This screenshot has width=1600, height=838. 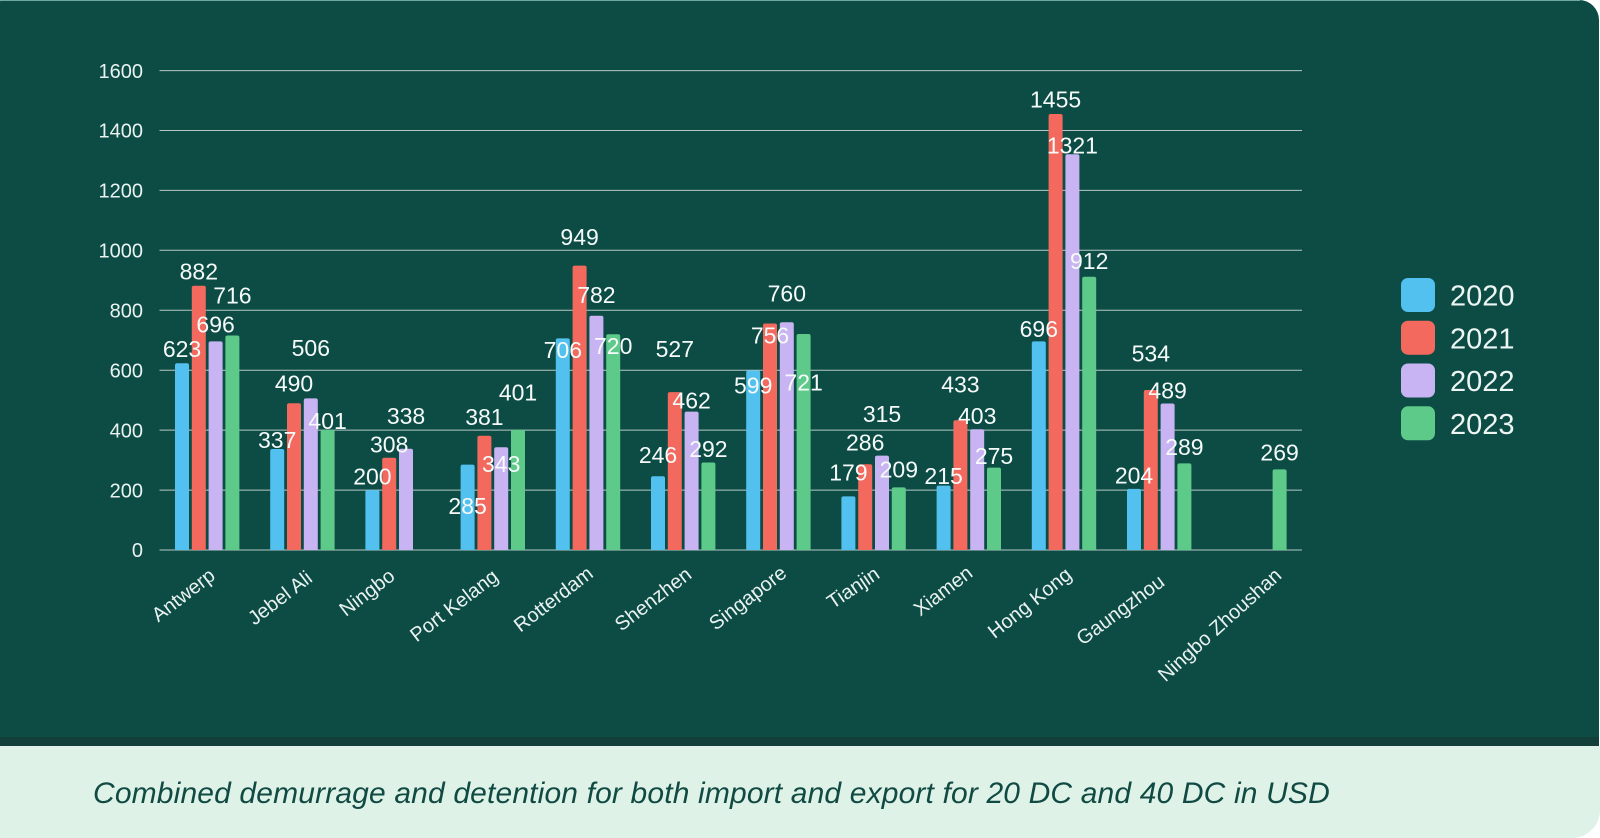 I want to click on svg-text: 2022, so click(x=1482, y=382).